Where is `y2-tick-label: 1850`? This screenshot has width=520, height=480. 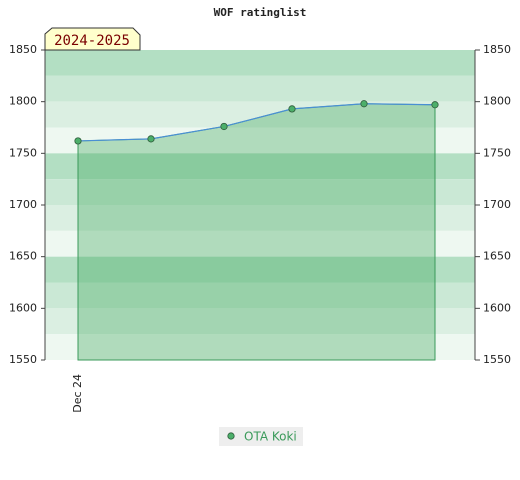 y2-tick-label: 1850 is located at coordinates (497, 49).